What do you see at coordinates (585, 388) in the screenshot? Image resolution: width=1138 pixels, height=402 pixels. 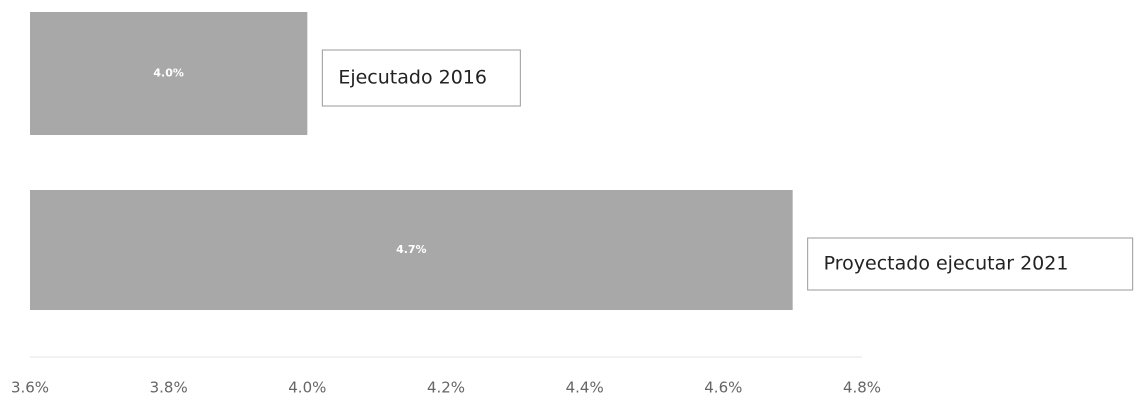 I see `x-tick-label: 4.4%` at bounding box center [585, 388].